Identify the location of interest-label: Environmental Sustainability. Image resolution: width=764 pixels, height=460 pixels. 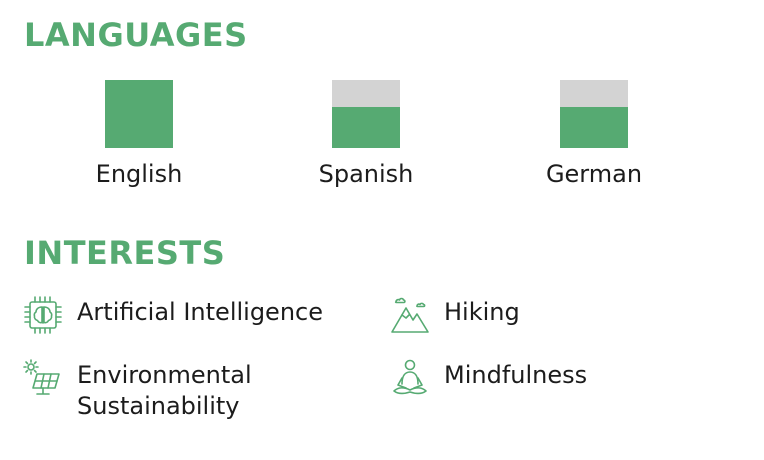
(164, 390).